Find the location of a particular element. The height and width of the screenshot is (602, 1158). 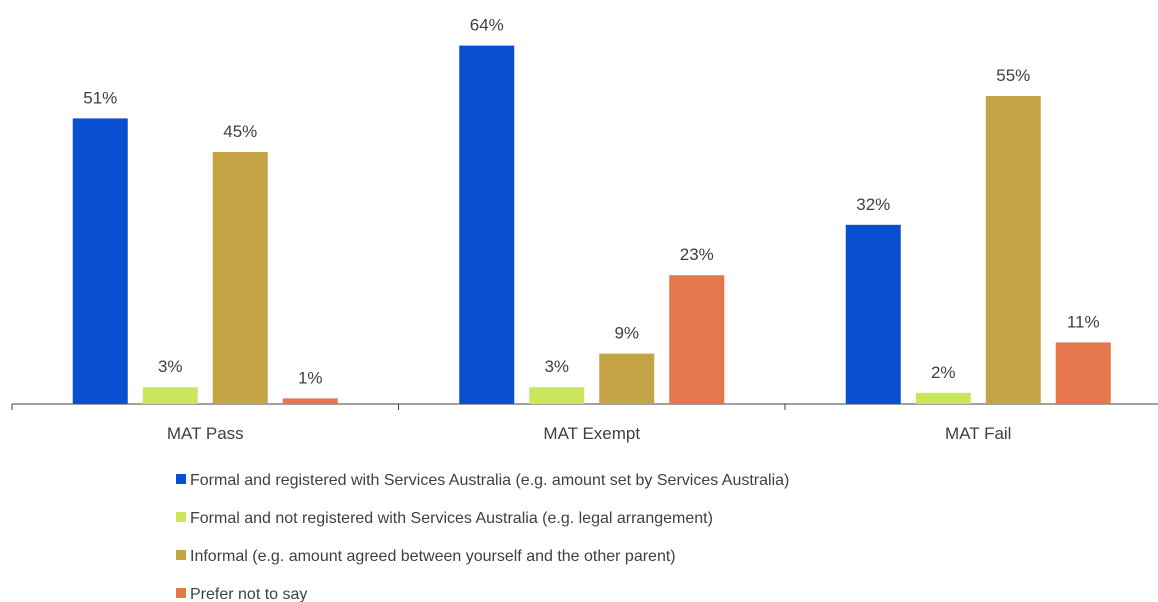

data-label: 32% is located at coordinates (873, 204).